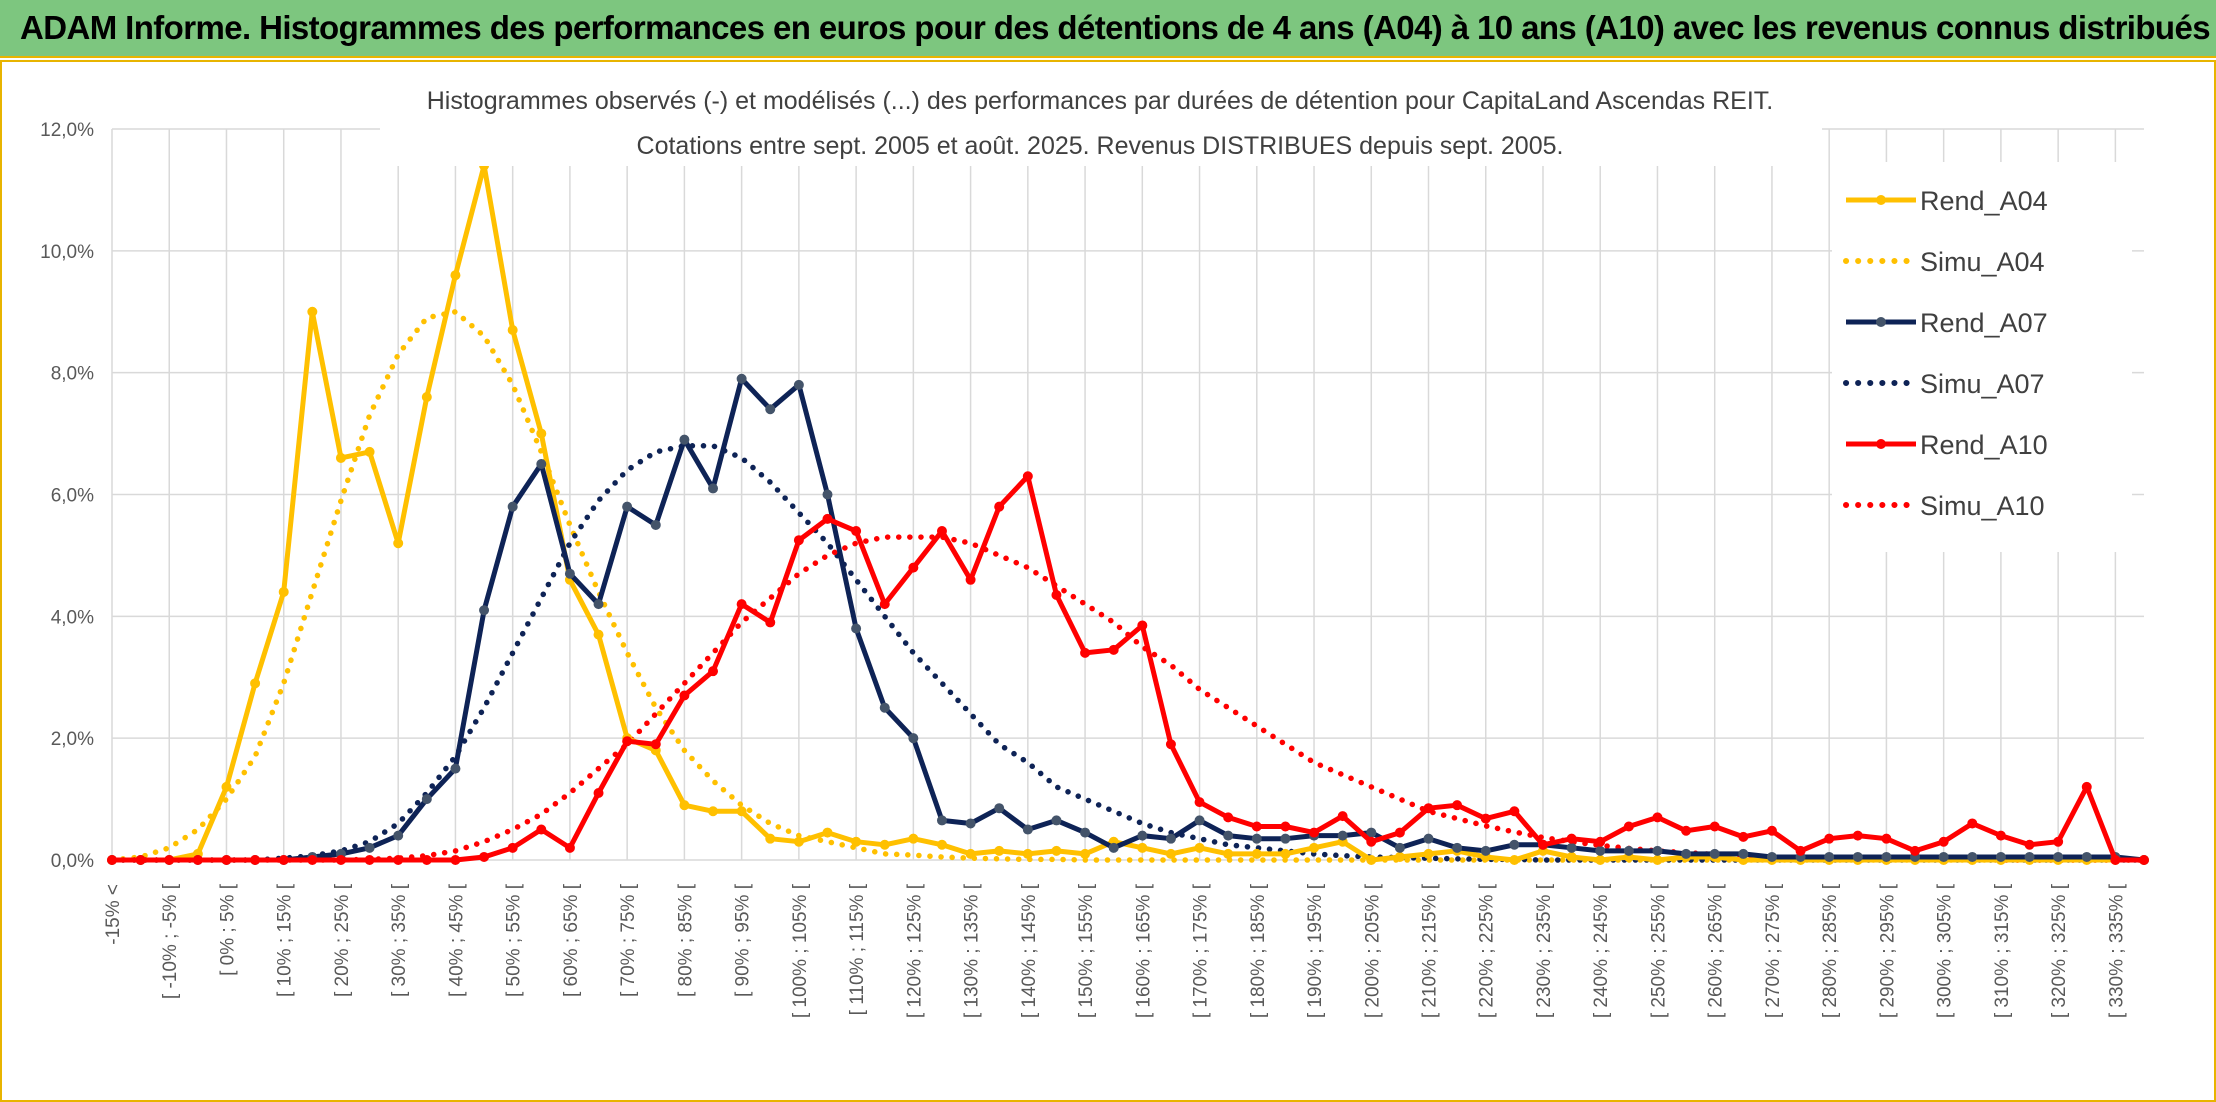 This screenshot has height=1102, width=2216. What do you see at coordinates (72, 861) in the screenshot?
I see `y-tick-label: 0,0%` at bounding box center [72, 861].